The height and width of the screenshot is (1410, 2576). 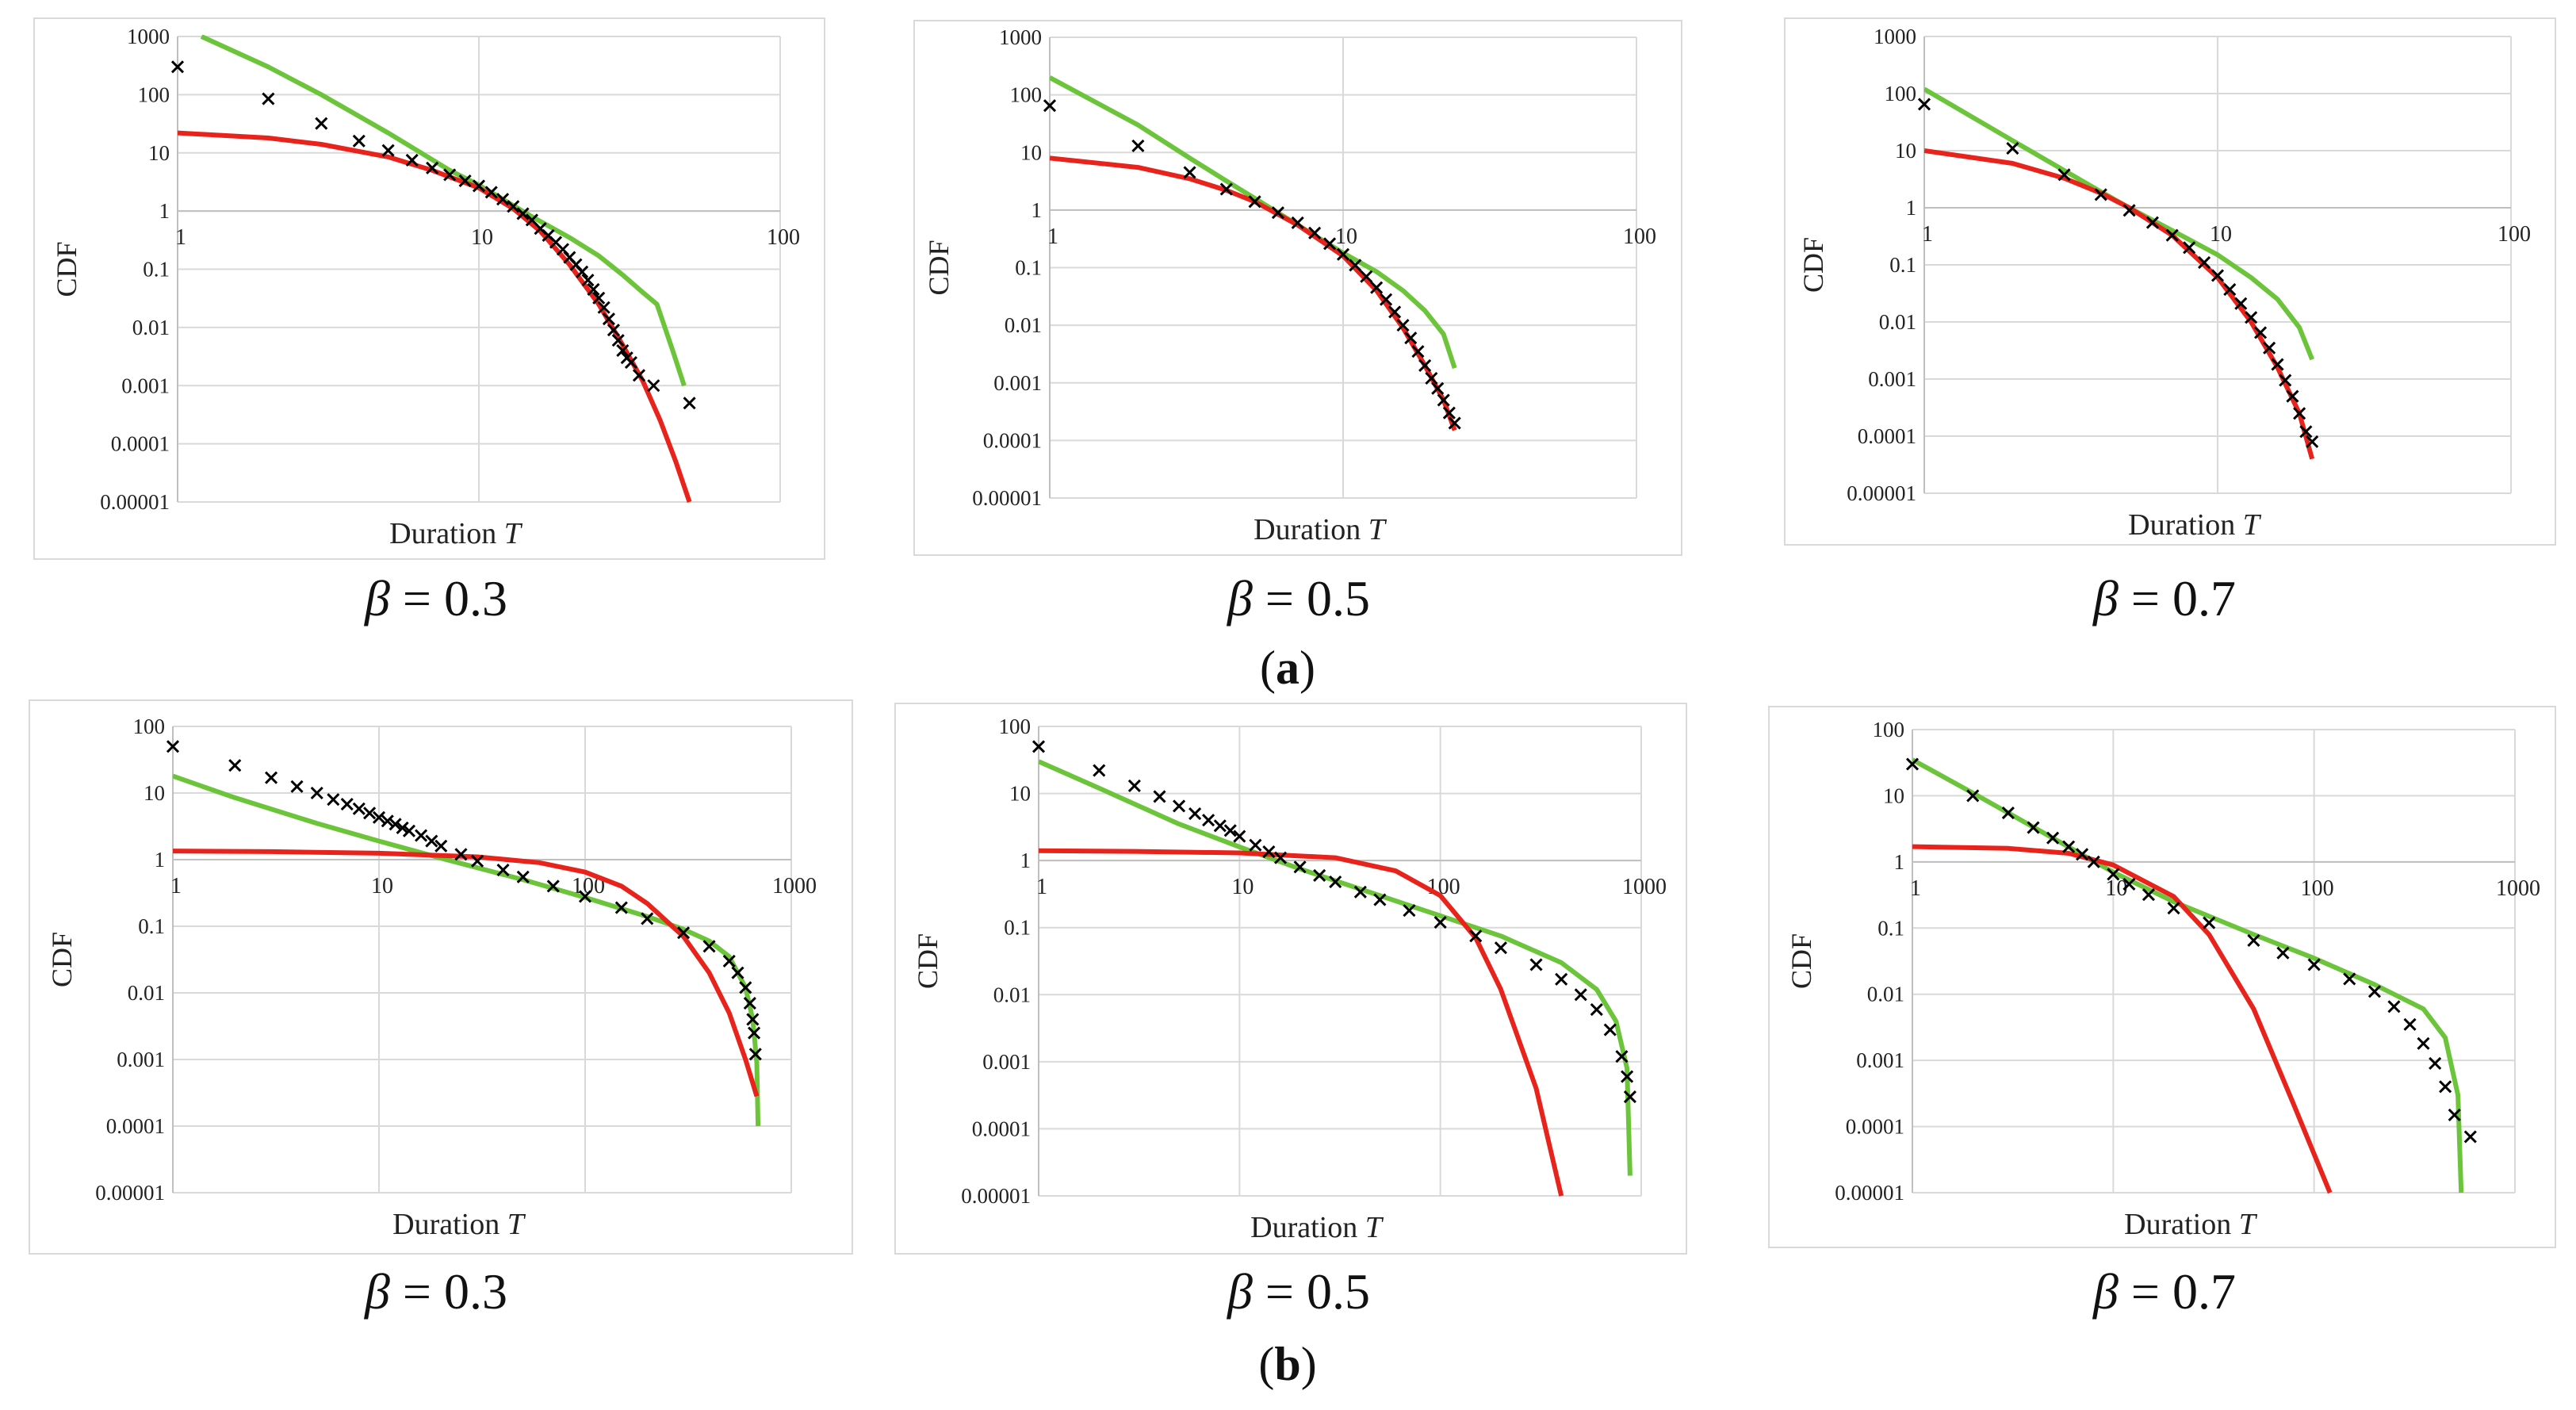 I want to click on x-axis-title-text: Duration, so click(x=446, y=533).